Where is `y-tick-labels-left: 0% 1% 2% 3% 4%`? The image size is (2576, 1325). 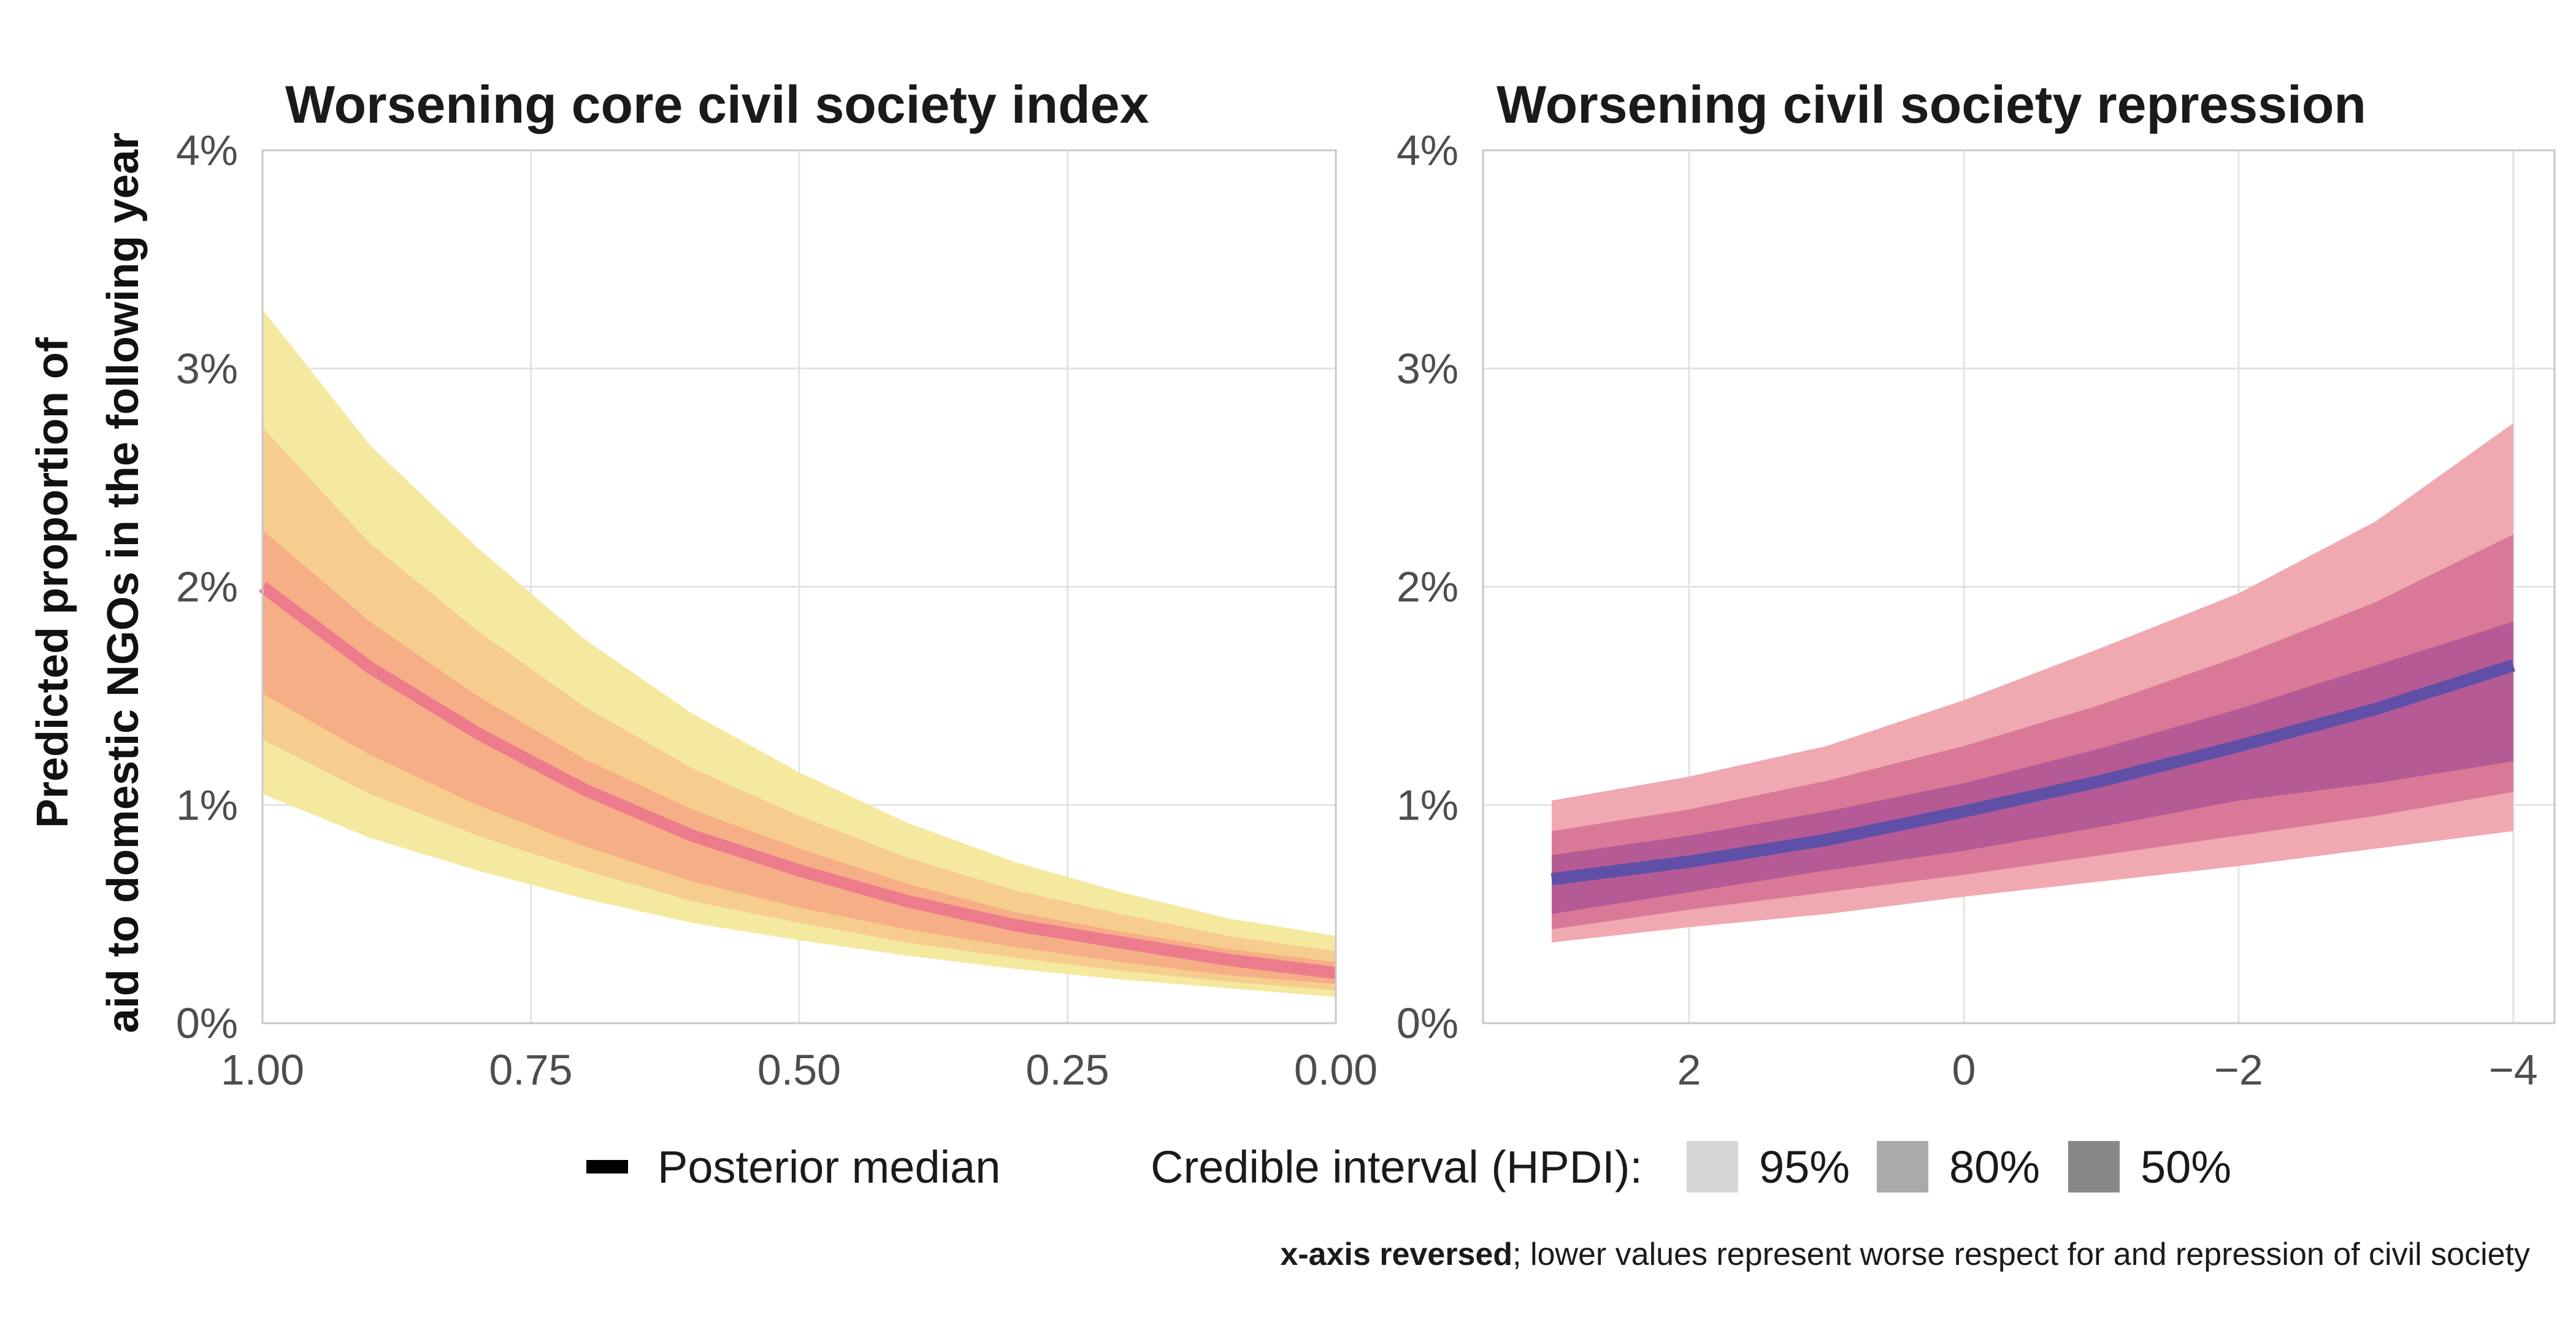 y-tick-labels-left: 0% 1% 2% 3% 4% is located at coordinates (207, 586).